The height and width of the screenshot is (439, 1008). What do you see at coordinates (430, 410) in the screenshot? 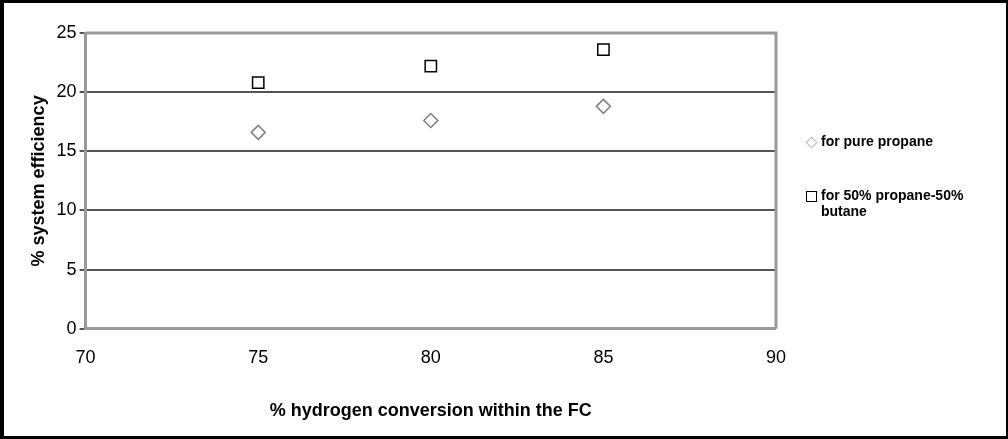
I see `x-axis-title: % hydrogen conversion within the FC` at bounding box center [430, 410].